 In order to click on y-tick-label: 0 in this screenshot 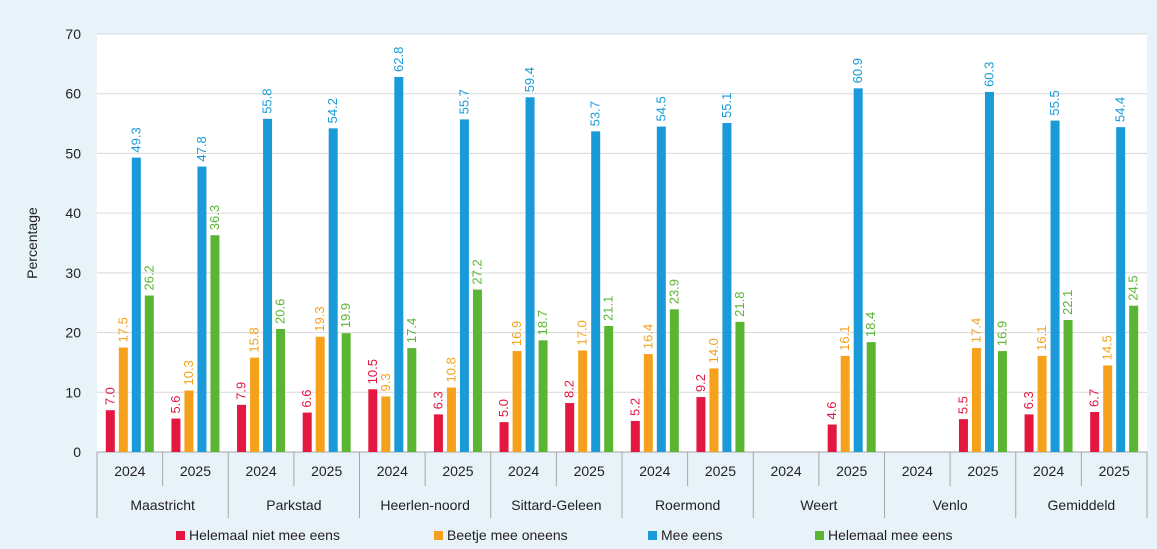, I will do `click(77, 452)`.